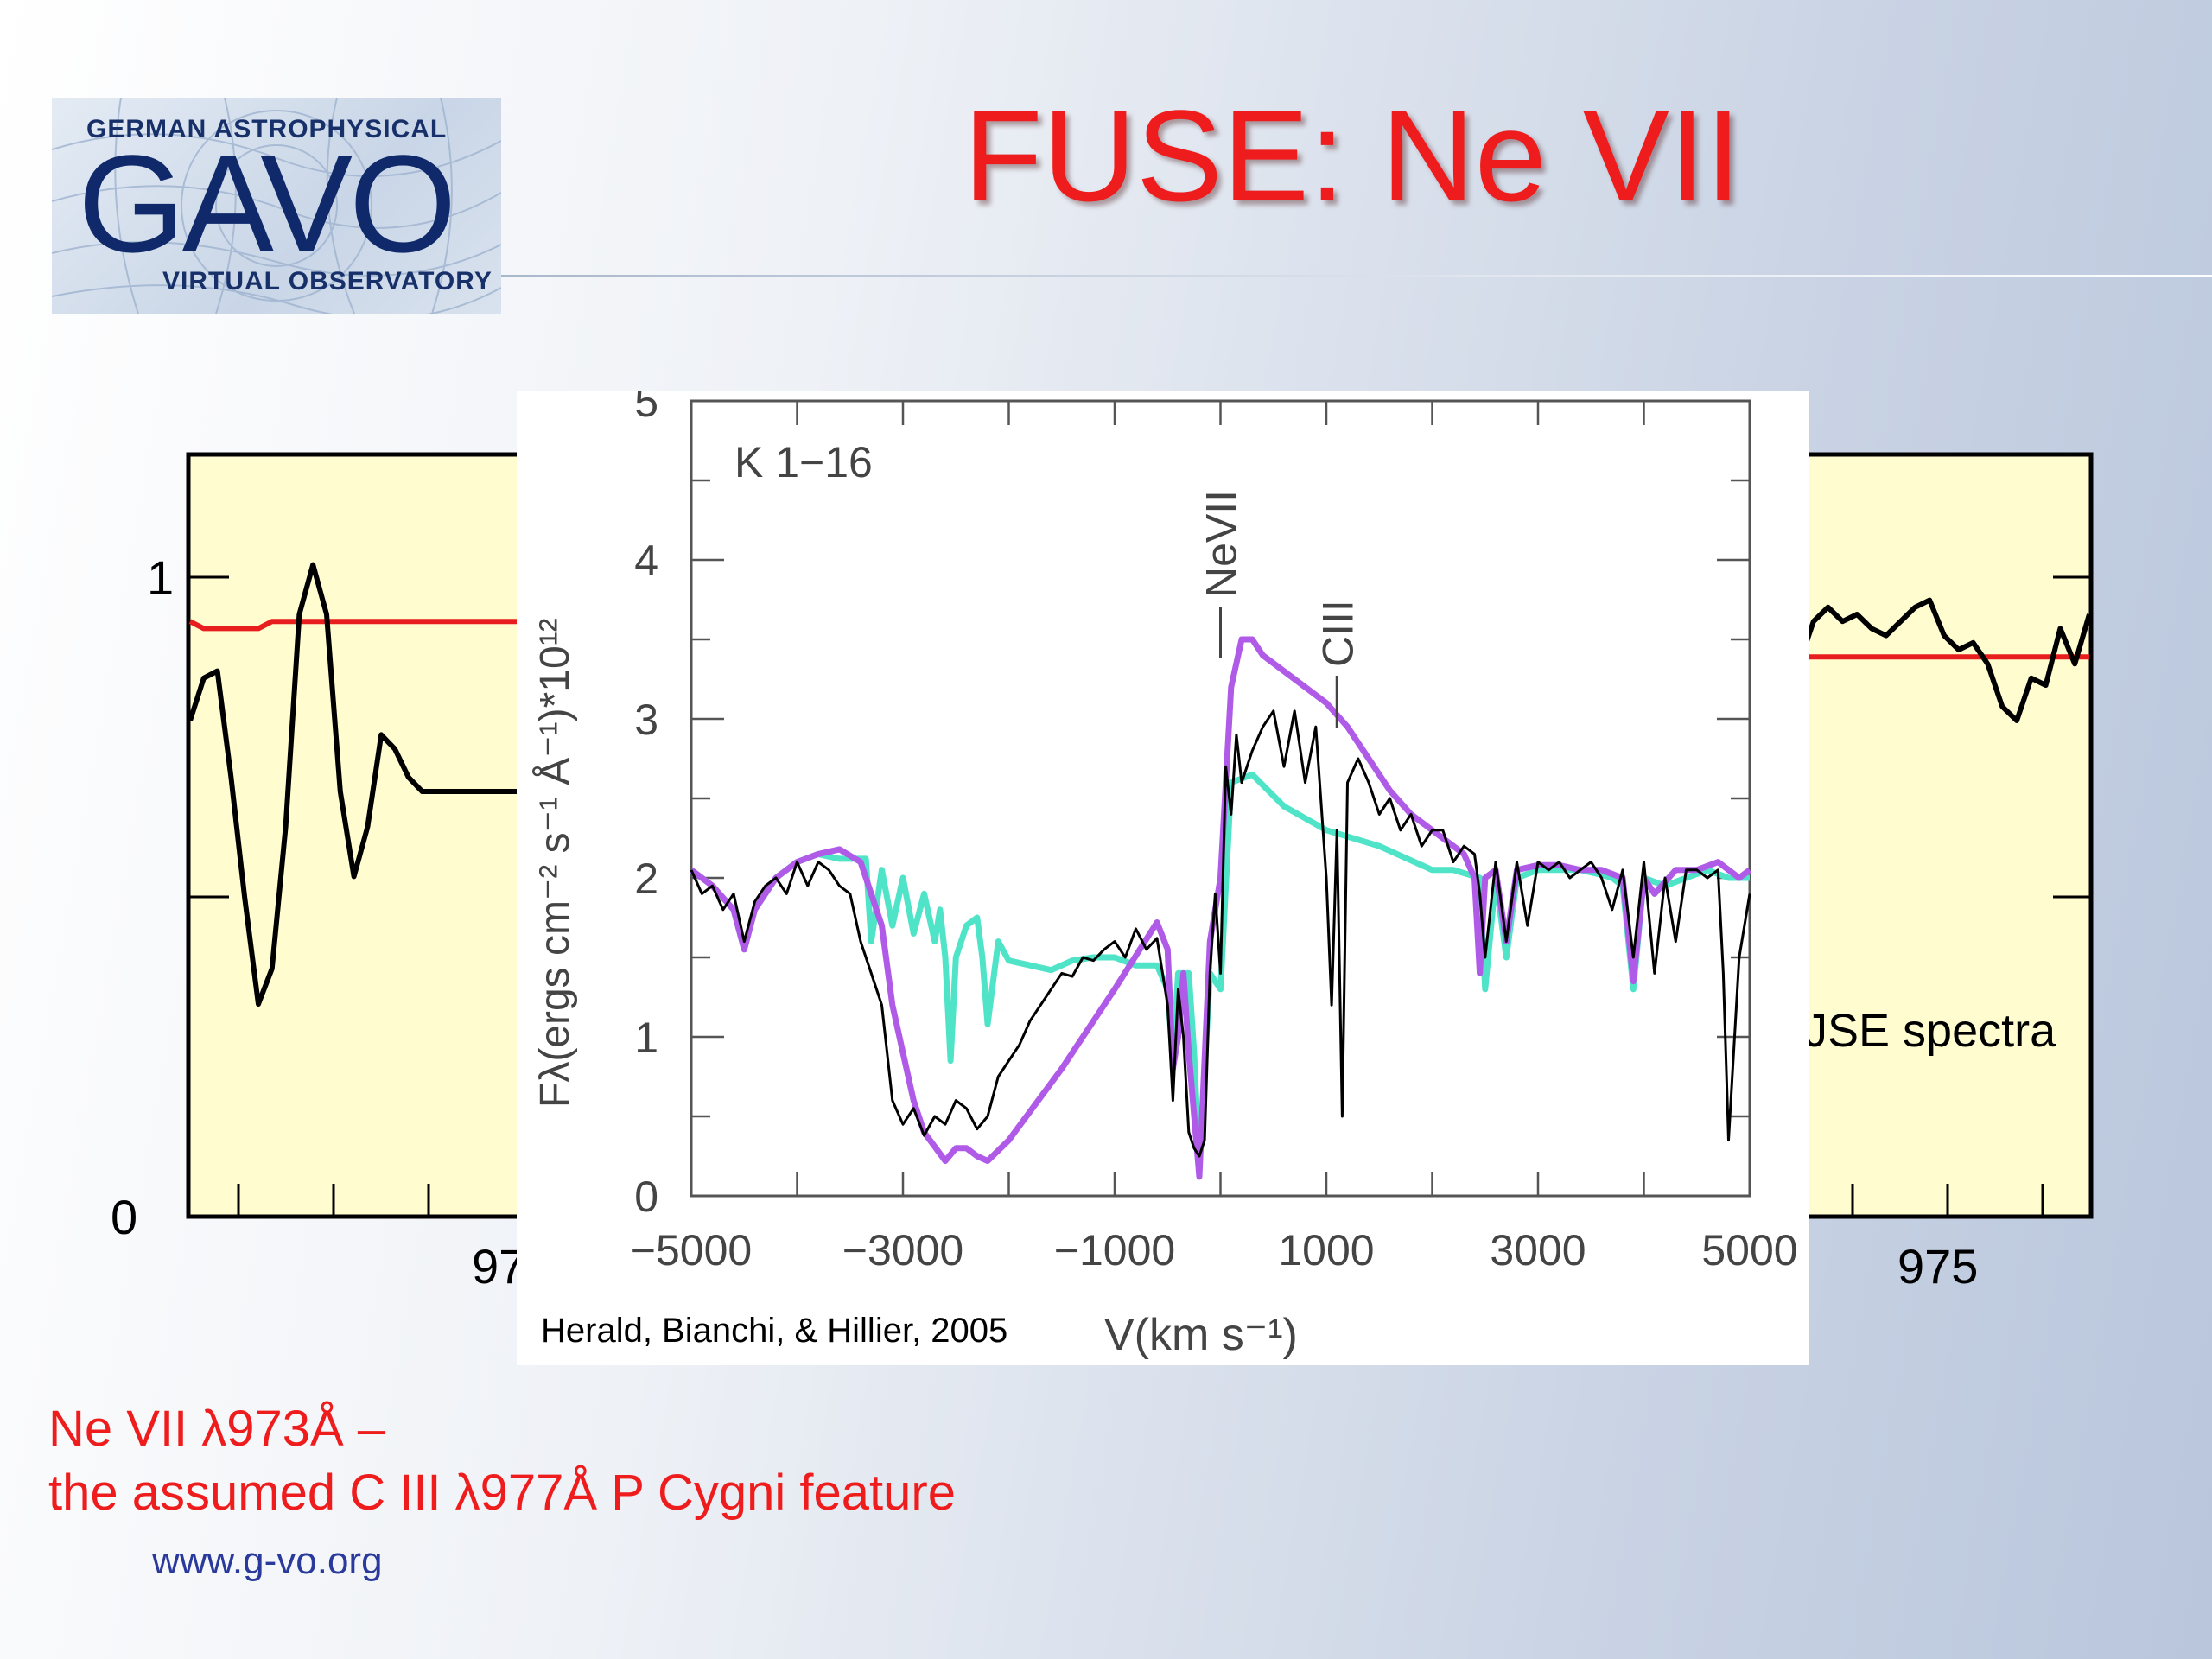 Image resolution: width=2212 pixels, height=1659 pixels. I want to click on inset-xtick-label: 1000, so click(1326, 1250).